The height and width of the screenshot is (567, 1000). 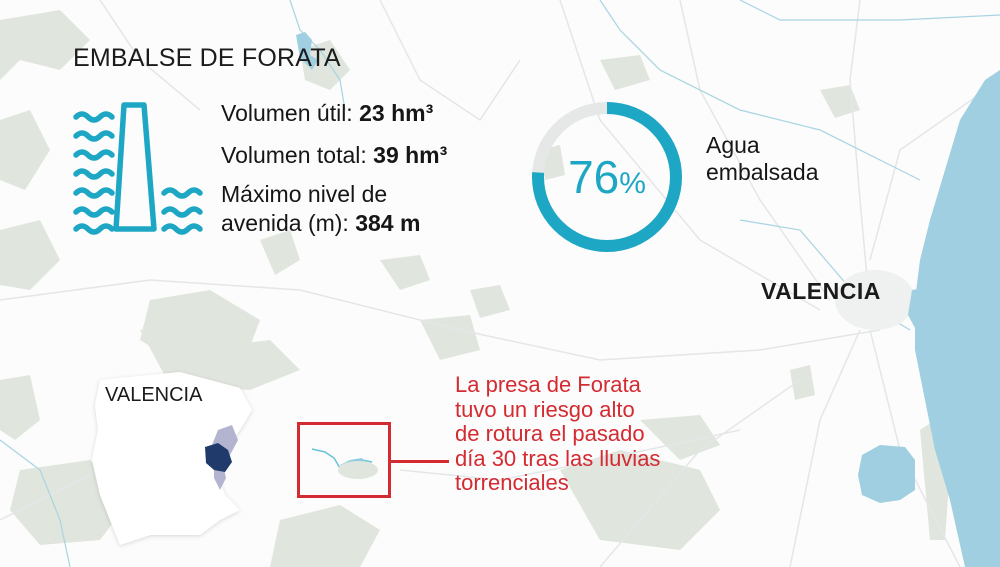 What do you see at coordinates (138, 168) in the screenshot?
I see `dam-icon` at bounding box center [138, 168].